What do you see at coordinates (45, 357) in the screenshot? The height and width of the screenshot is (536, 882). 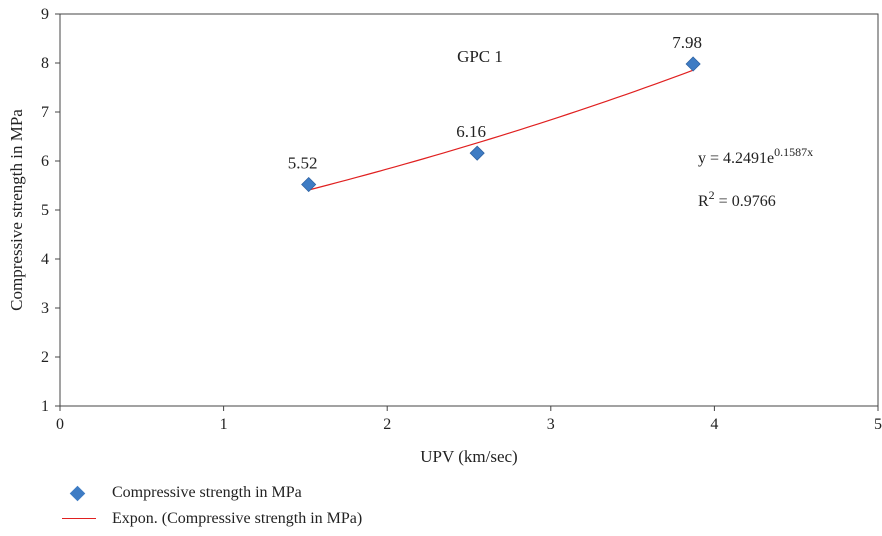 I see `y-tick-label: 2` at bounding box center [45, 357].